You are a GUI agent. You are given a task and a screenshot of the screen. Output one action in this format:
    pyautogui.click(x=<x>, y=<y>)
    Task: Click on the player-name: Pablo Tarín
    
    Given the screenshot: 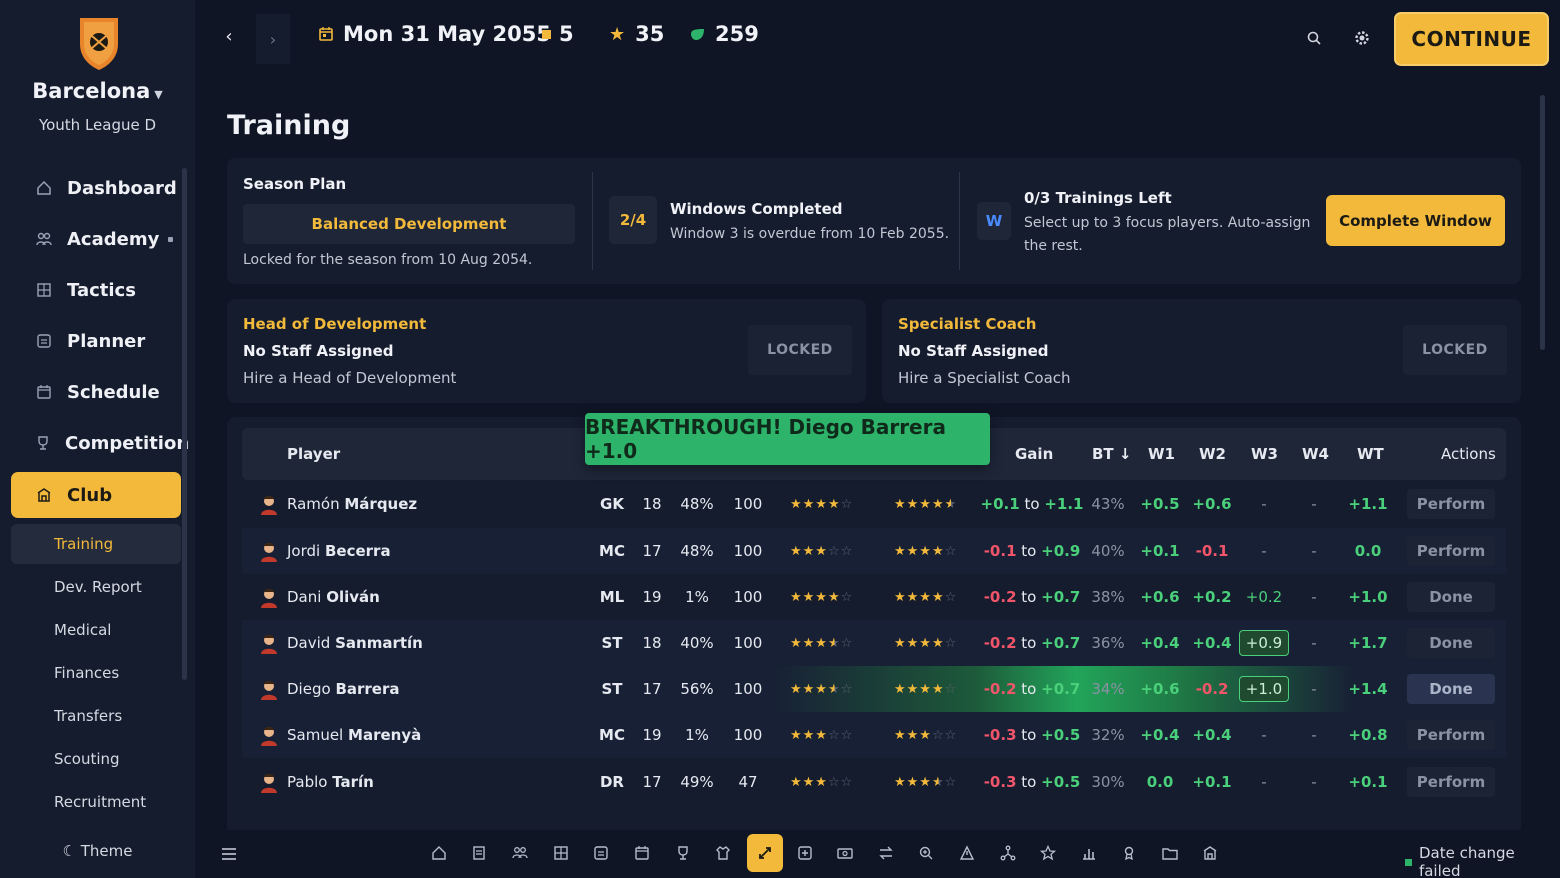 What is the action you would take?
    pyautogui.click(x=330, y=782)
    